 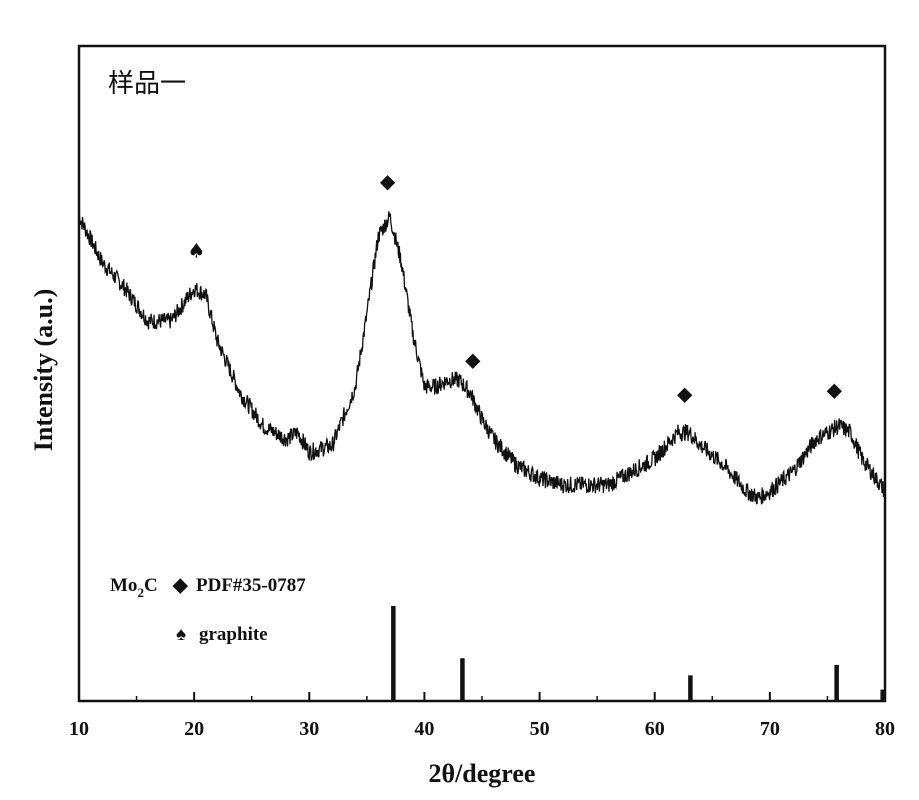 I want to click on x-axis-ticks: 10 20 30 40 50 60 70 80, so click(x=482, y=716).